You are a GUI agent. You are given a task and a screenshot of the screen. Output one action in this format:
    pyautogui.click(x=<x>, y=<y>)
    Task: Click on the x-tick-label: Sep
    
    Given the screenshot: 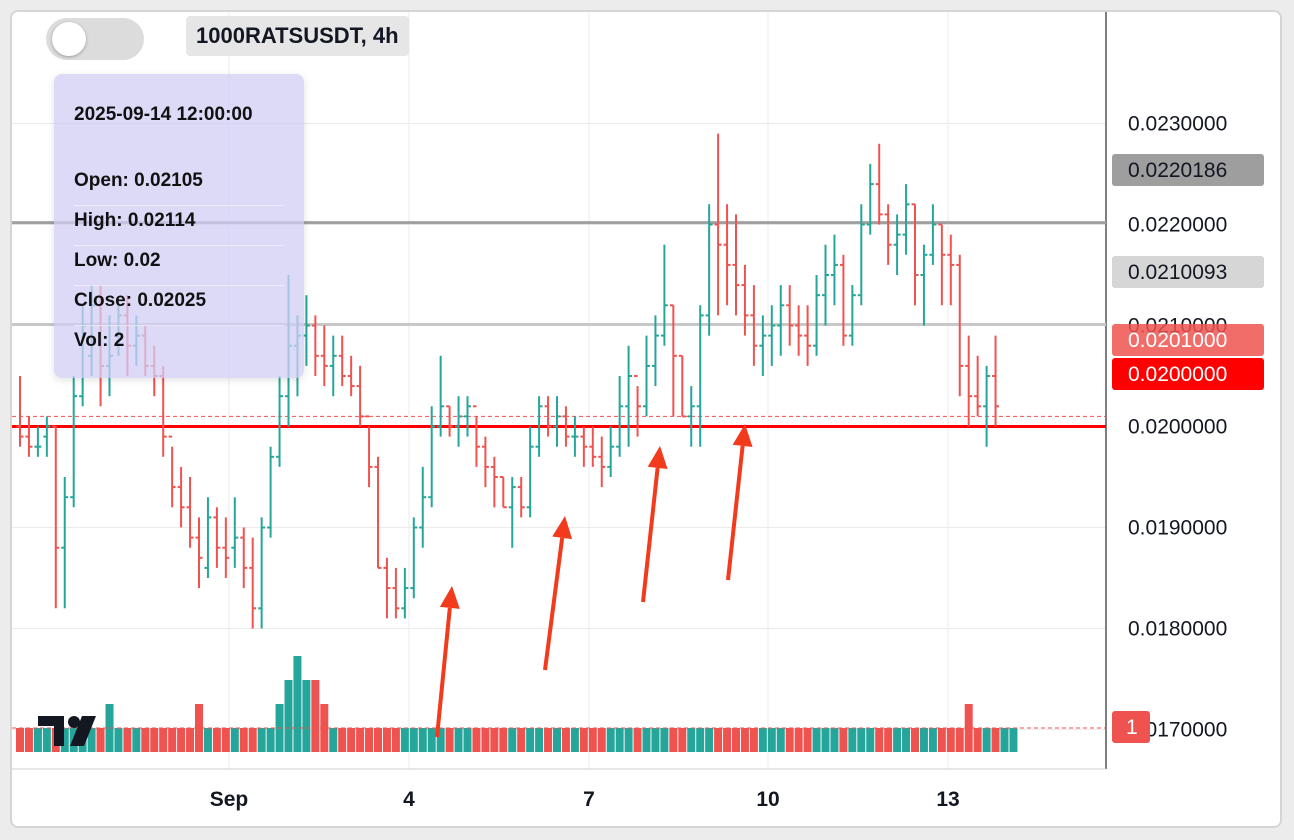 What is the action you would take?
    pyautogui.click(x=229, y=799)
    